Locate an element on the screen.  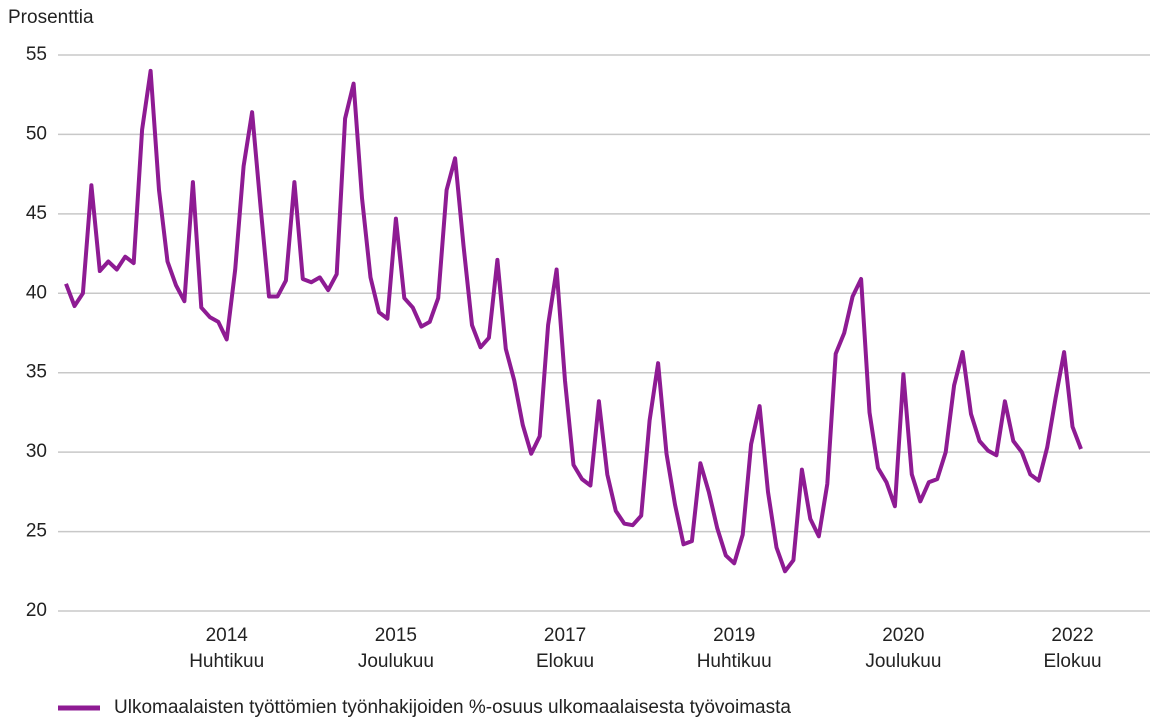
x-tick-label: 2022 is located at coordinates (1072, 635).